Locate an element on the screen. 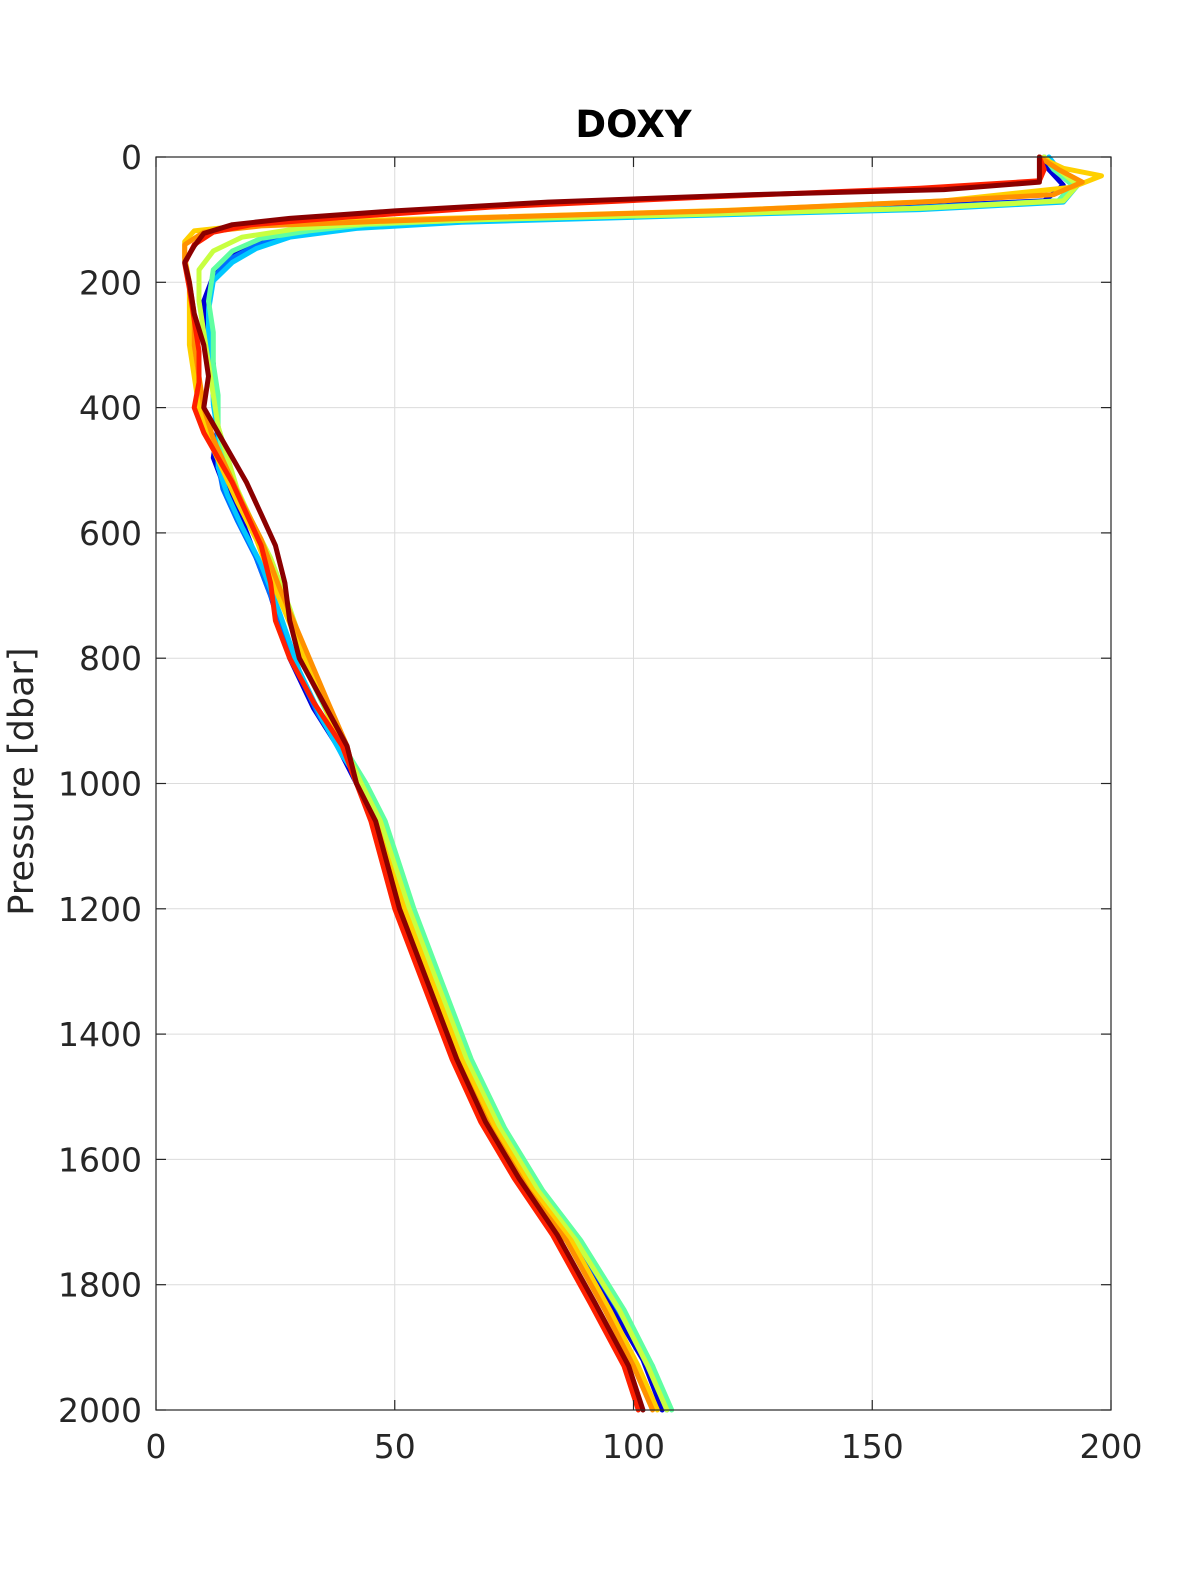 This screenshot has width=1200, height=1575. y-tick-label: 1800 is located at coordinates (100, 1285).